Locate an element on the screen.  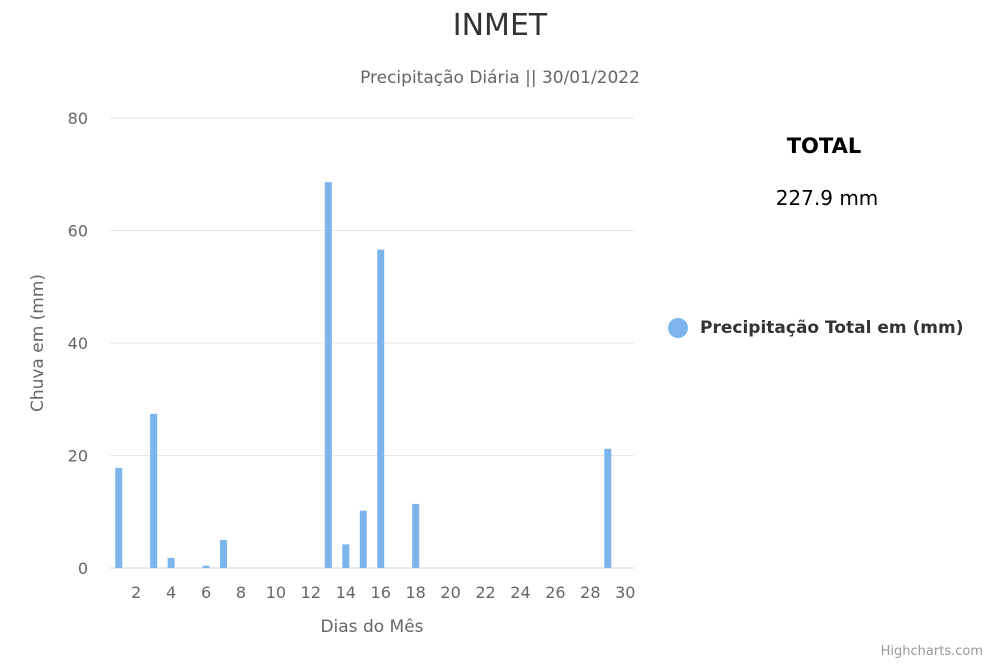
y-axis-title: Chuva em (mm) is located at coordinates (38, 343).